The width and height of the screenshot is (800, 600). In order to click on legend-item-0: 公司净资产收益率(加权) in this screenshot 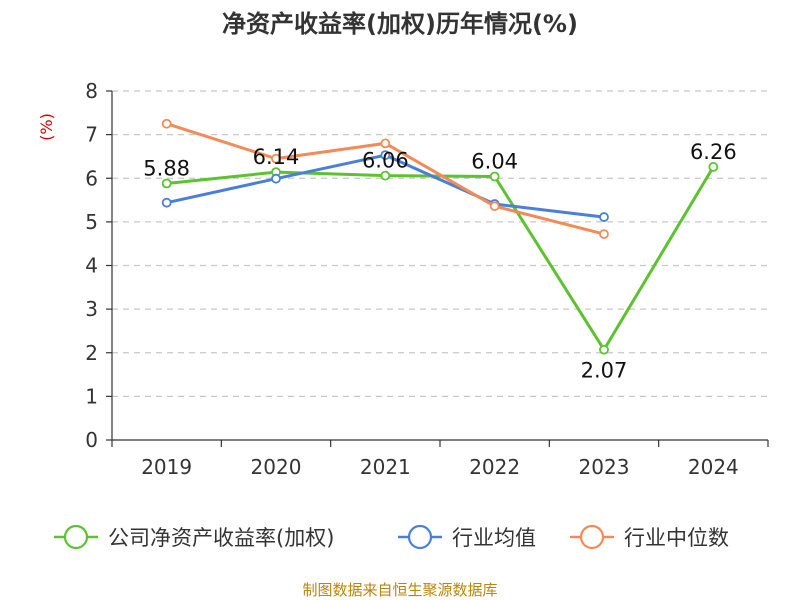, I will do `click(194, 537)`.